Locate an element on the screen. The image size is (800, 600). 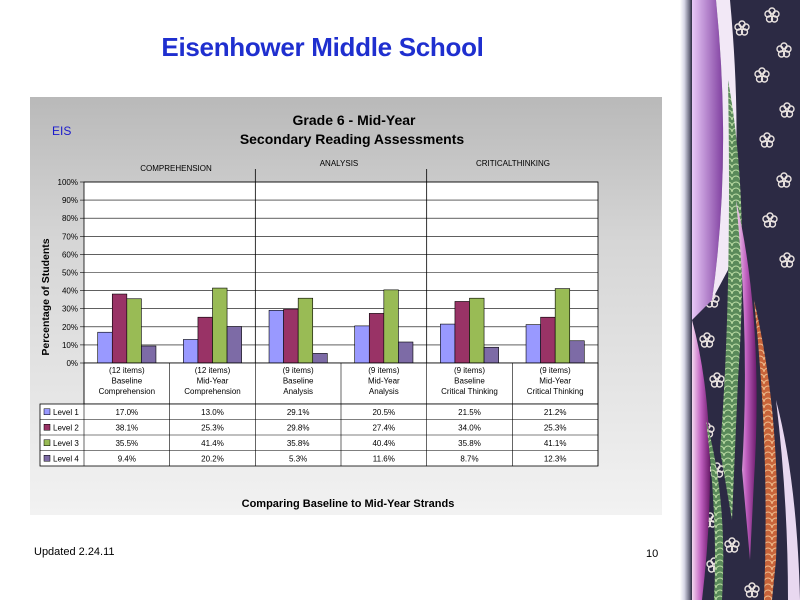
y-tick-label: 100% is located at coordinates (68, 182).